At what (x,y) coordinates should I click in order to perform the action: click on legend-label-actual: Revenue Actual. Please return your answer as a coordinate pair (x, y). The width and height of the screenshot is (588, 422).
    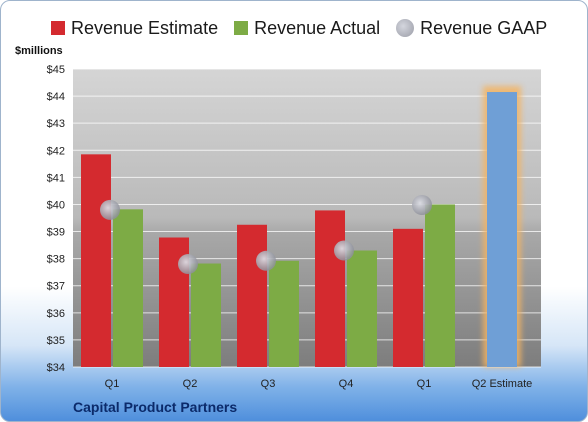
    Looking at the image, I should click on (317, 27).